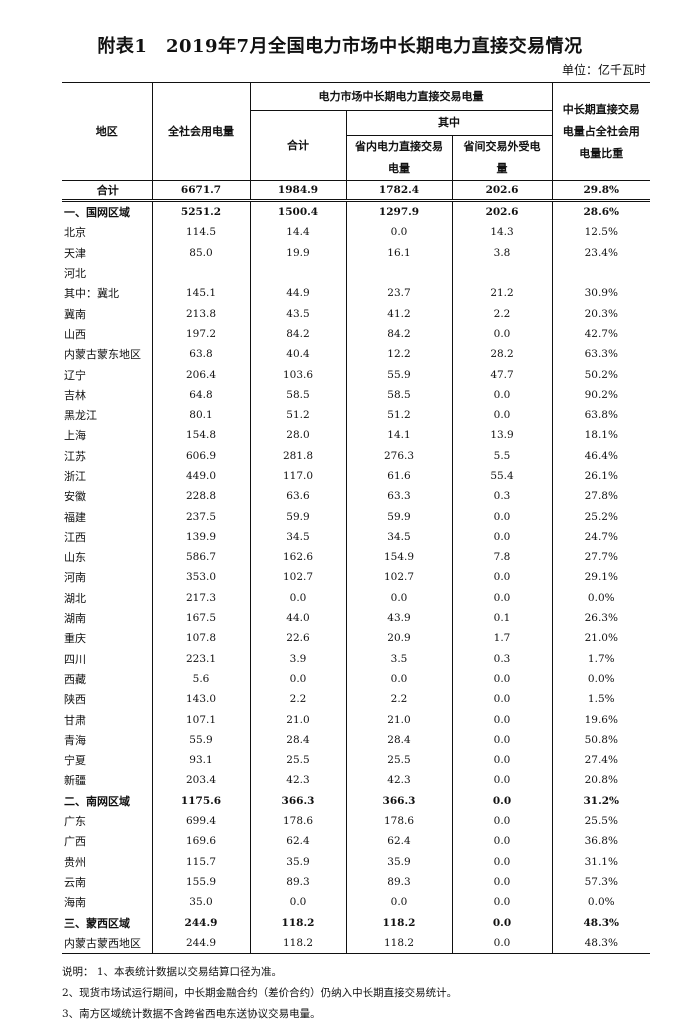 This screenshot has height=1030, width=680. Describe the element at coordinates (200, 841) in the screenshot. I see `cell: 169.6` at that location.